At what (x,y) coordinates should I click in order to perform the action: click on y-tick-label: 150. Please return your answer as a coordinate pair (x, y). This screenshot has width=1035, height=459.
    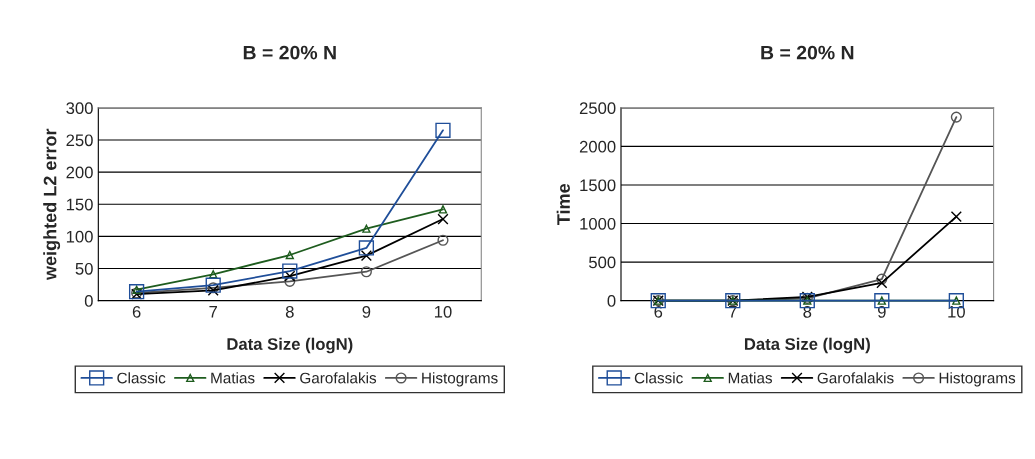
    Looking at the image, I should click on (79, 204).